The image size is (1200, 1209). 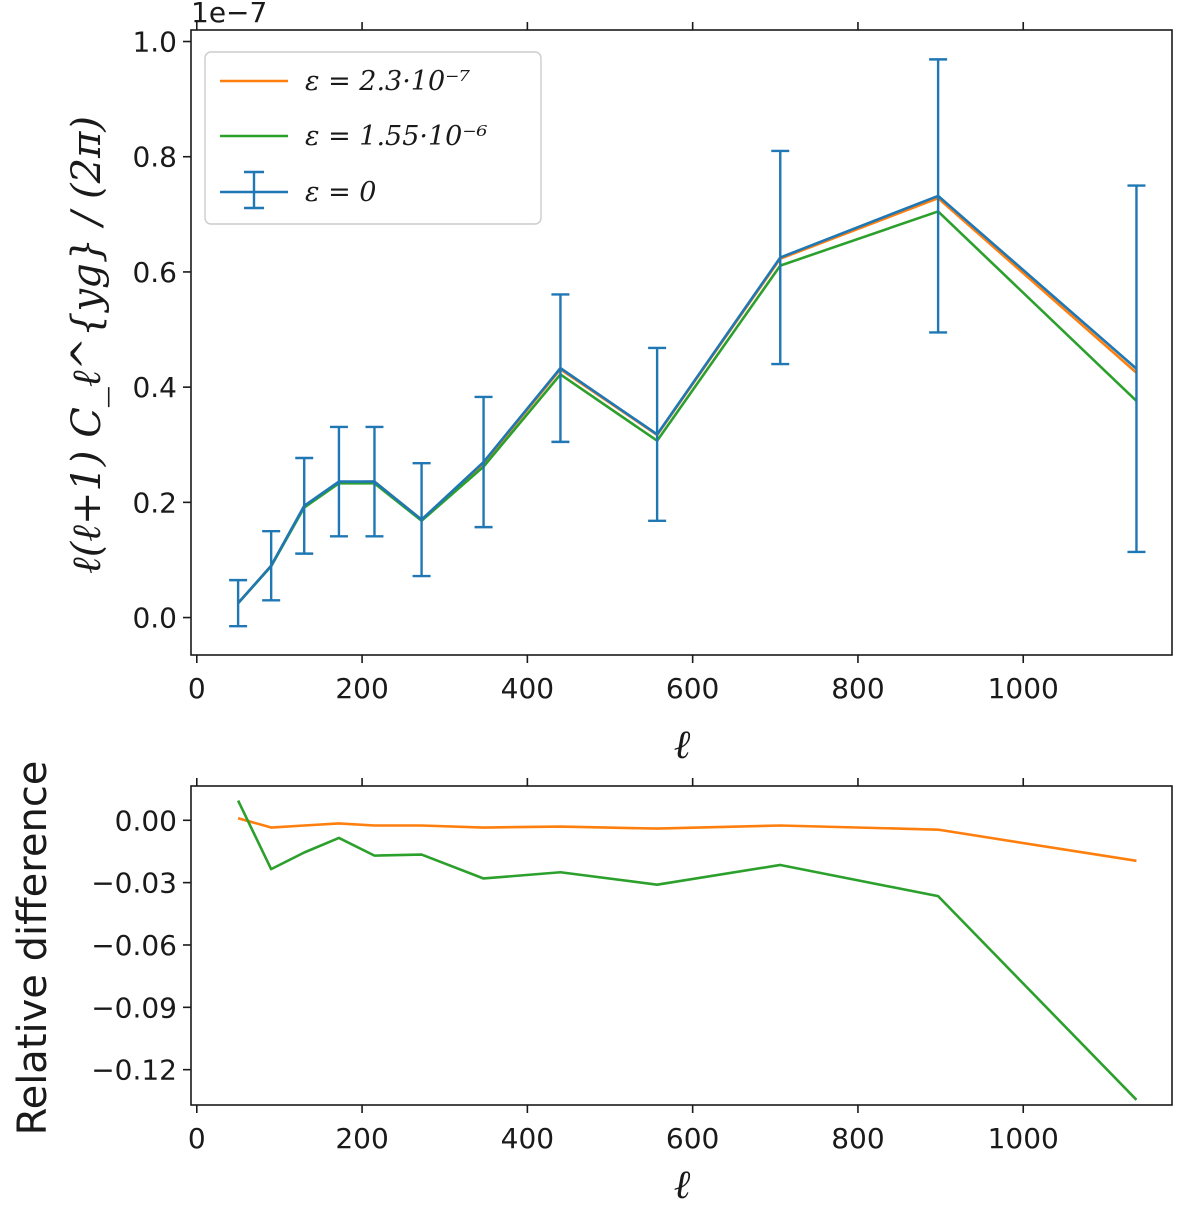 What do you see at coordinates (229, 14) in the screenshot?
I see `y-offset-label: 1e−7` at bounding box center [229, 14].